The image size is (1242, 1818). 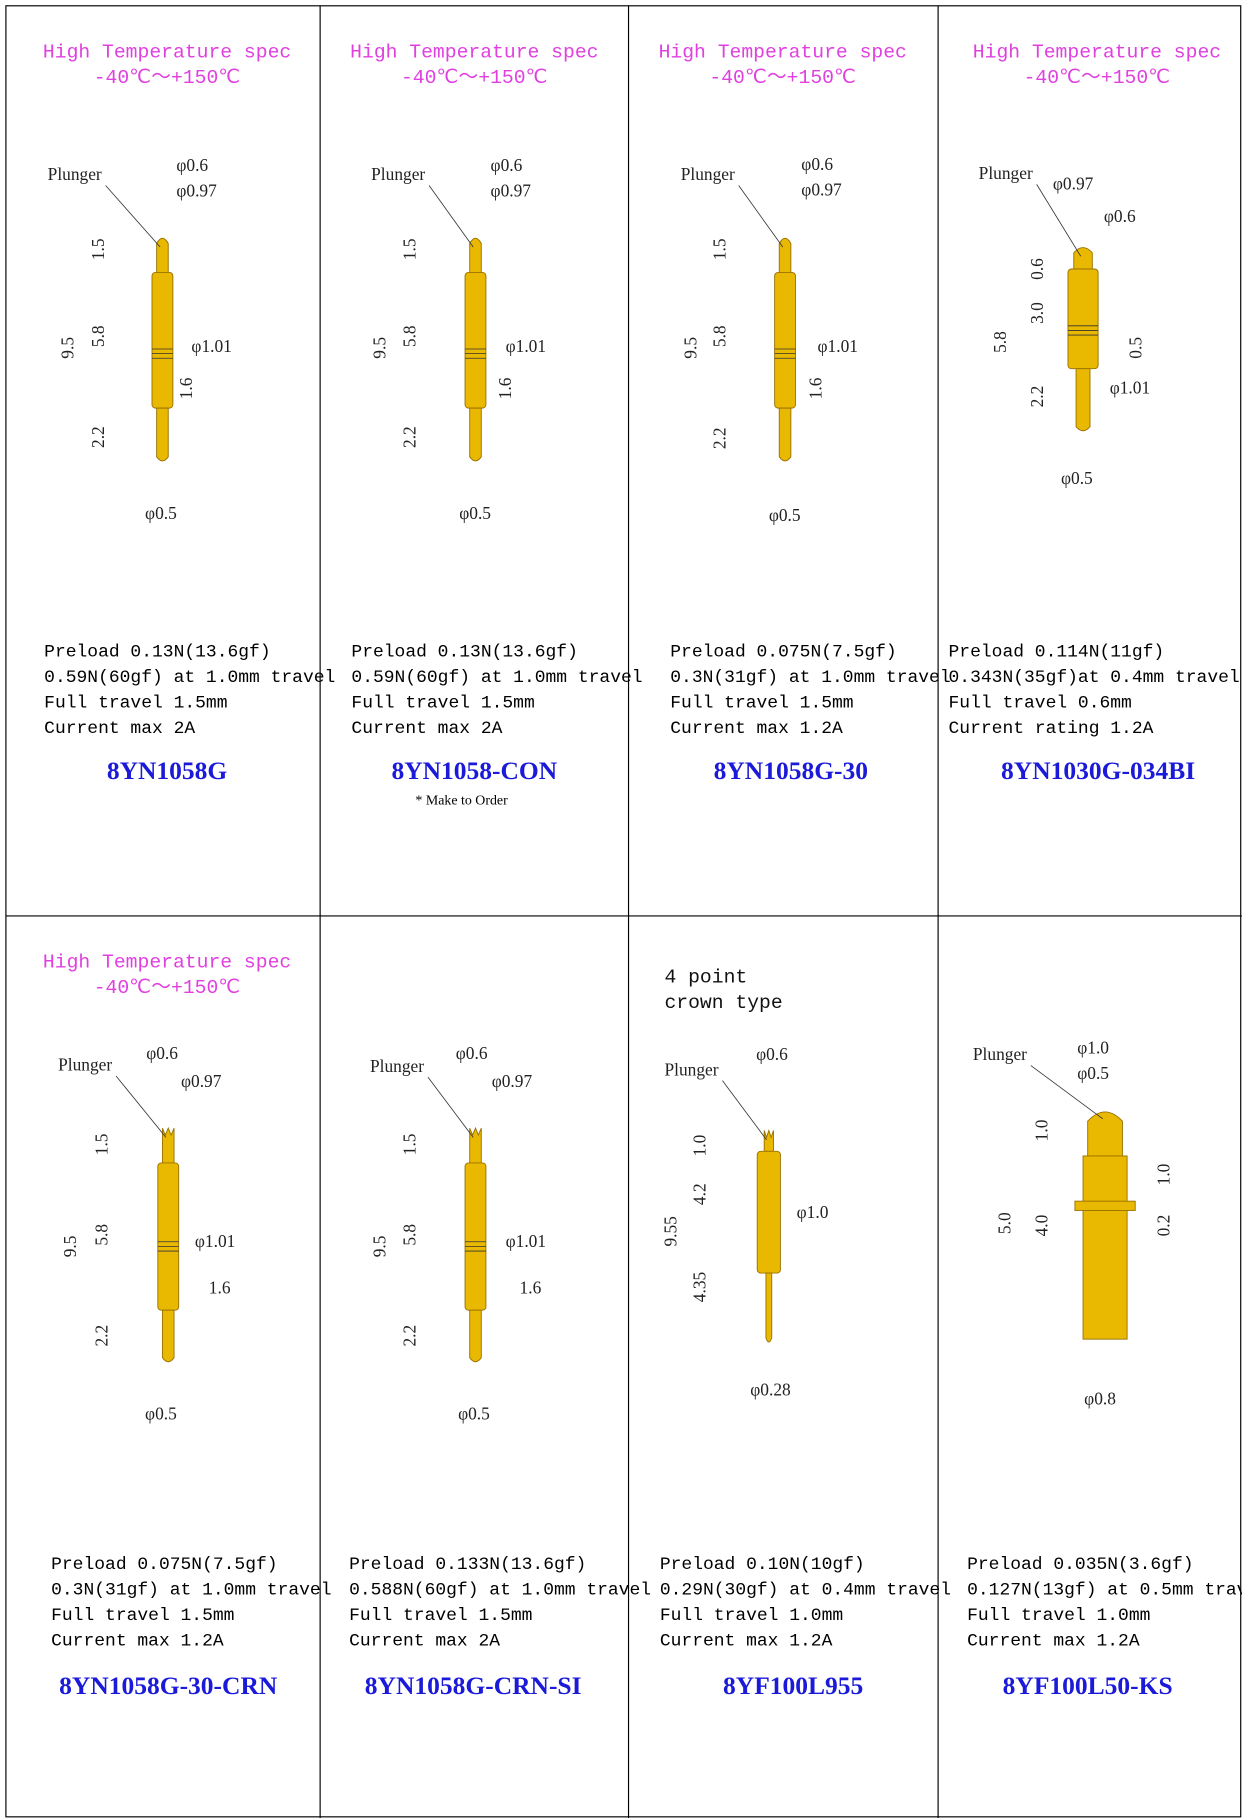 What do you see at coordinates (1163, 1226) in the screenshot?
I see `dimension-label: 0.2` at bounding box center [1163, 1226].